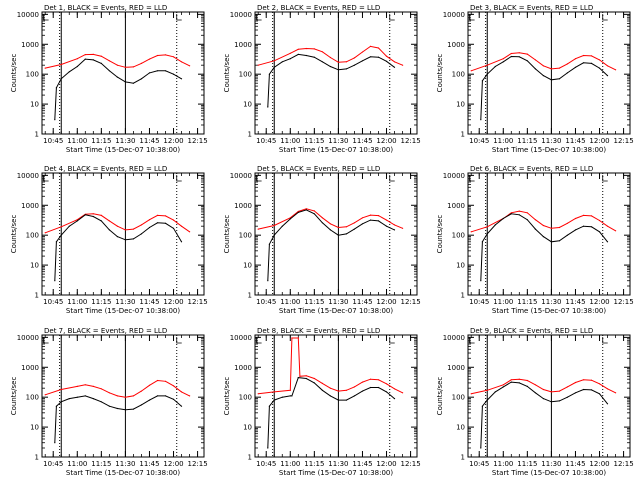 This screenshot has height=480, width=640. Describe the element at coordinates (125, 141) in the screenshot. I see `x-tick-label: 11:30` at that location.